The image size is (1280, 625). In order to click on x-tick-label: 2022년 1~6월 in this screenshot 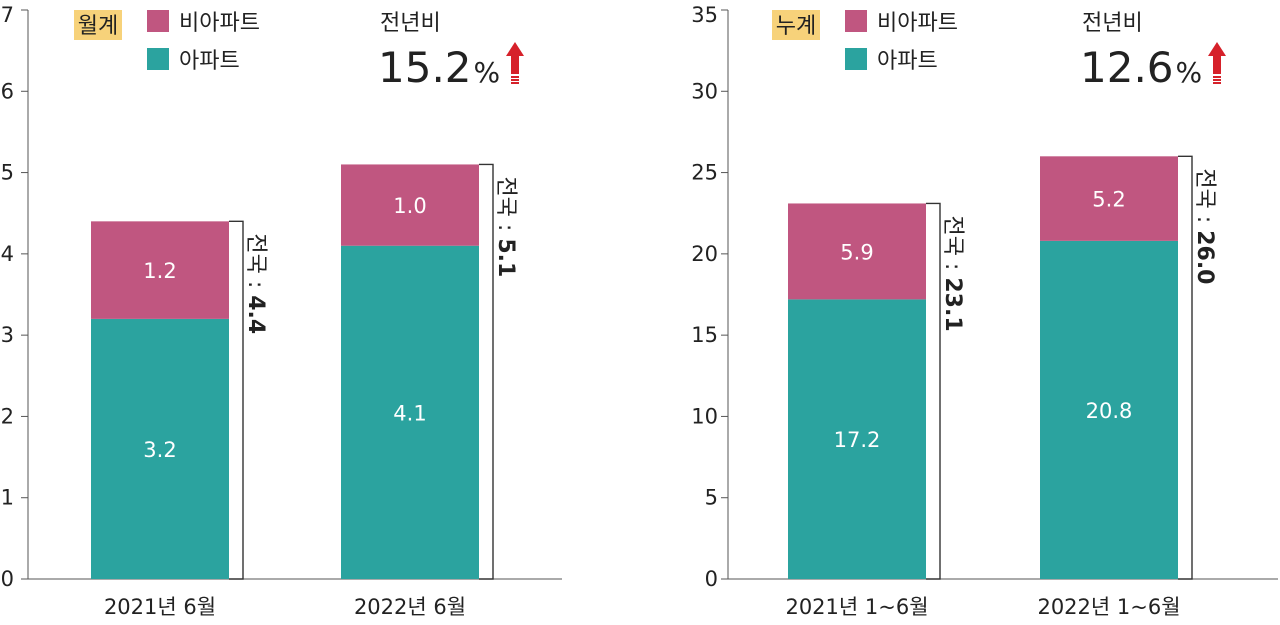, I will do `click(1108, 607)`.